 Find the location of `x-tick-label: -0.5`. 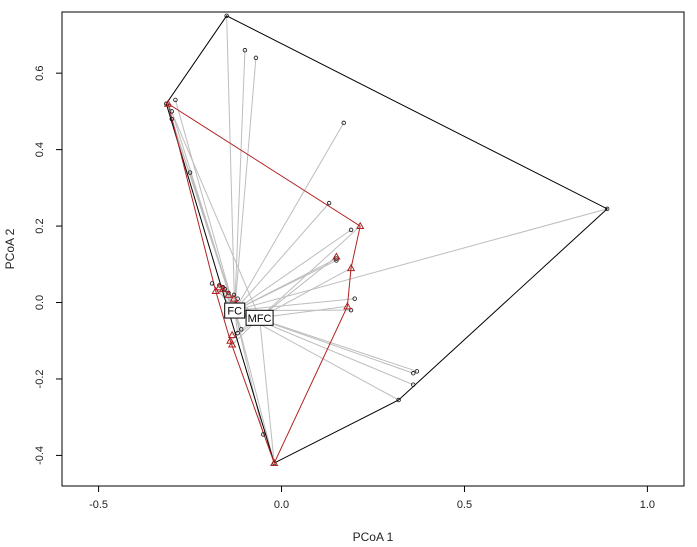

x-tick-label: -0.5 is located at coordinates (98, 505).